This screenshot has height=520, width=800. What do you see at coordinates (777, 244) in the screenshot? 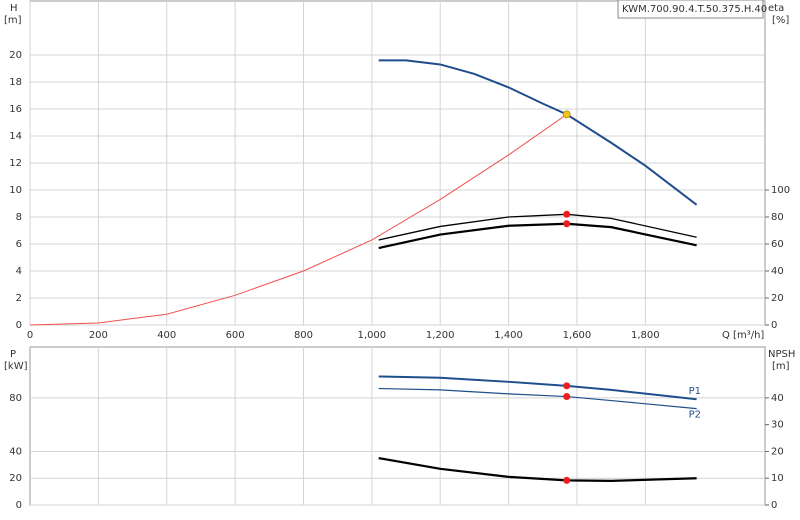
I see `y2-tick-label: 60` at bounding box center [777, 244].